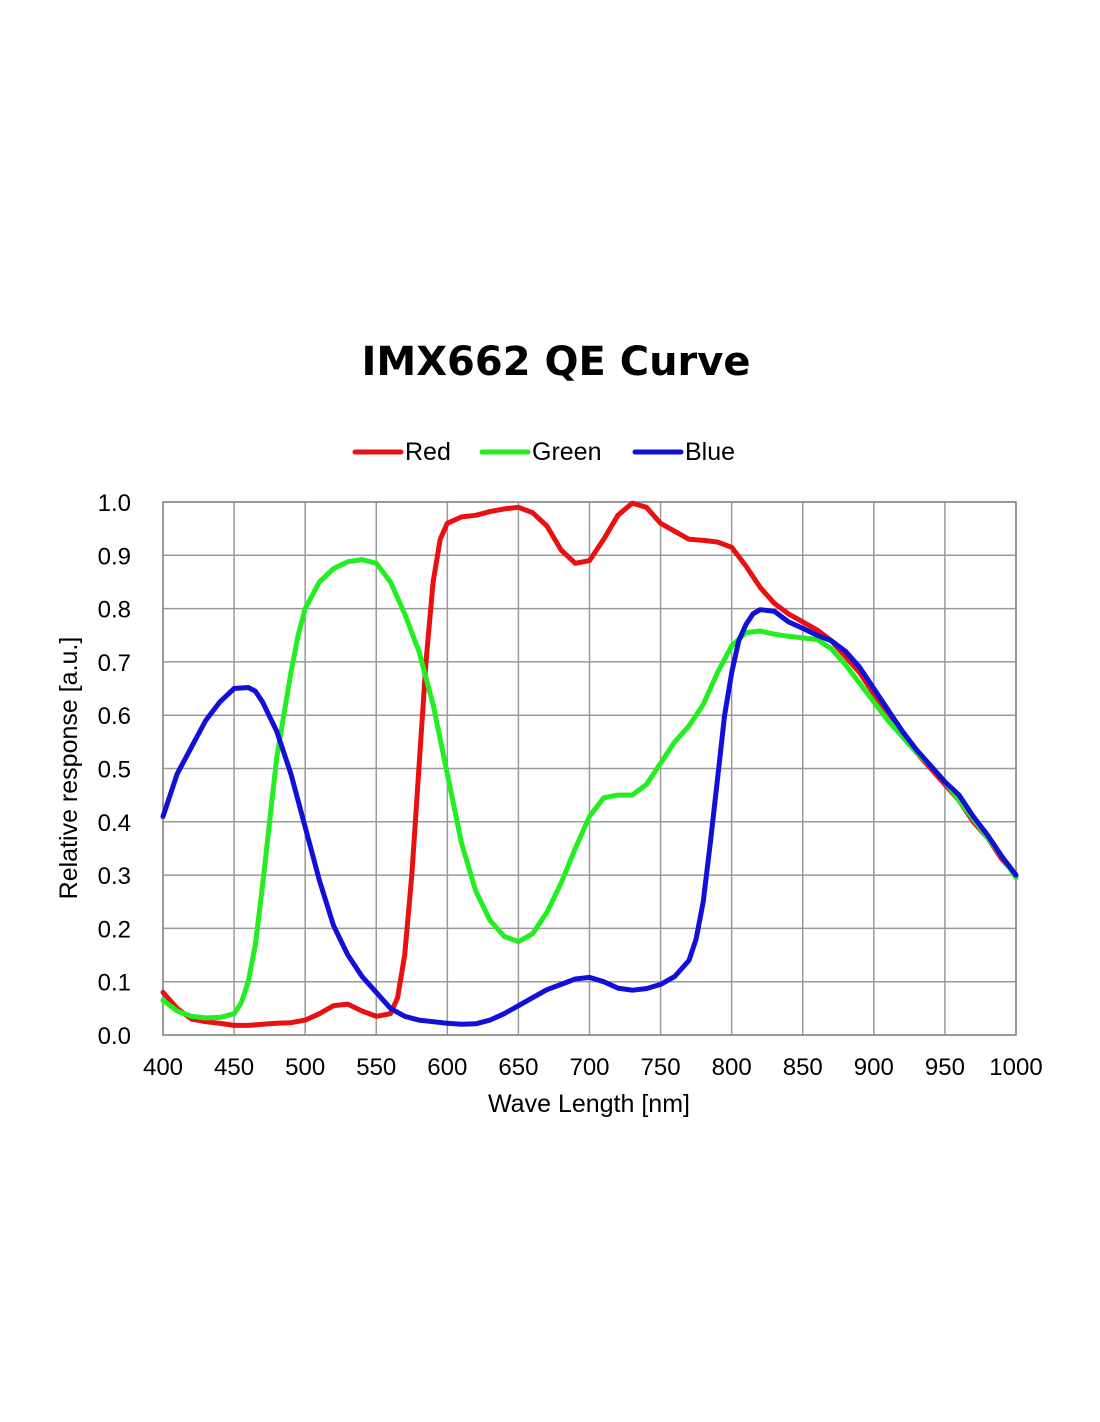 The width and height of the screenshot is (1100, 1422). What do you see at coordinates (114, 716) in the screenshot?
I see `y-tick-label: 0.6` at bounding box center [114, 716].